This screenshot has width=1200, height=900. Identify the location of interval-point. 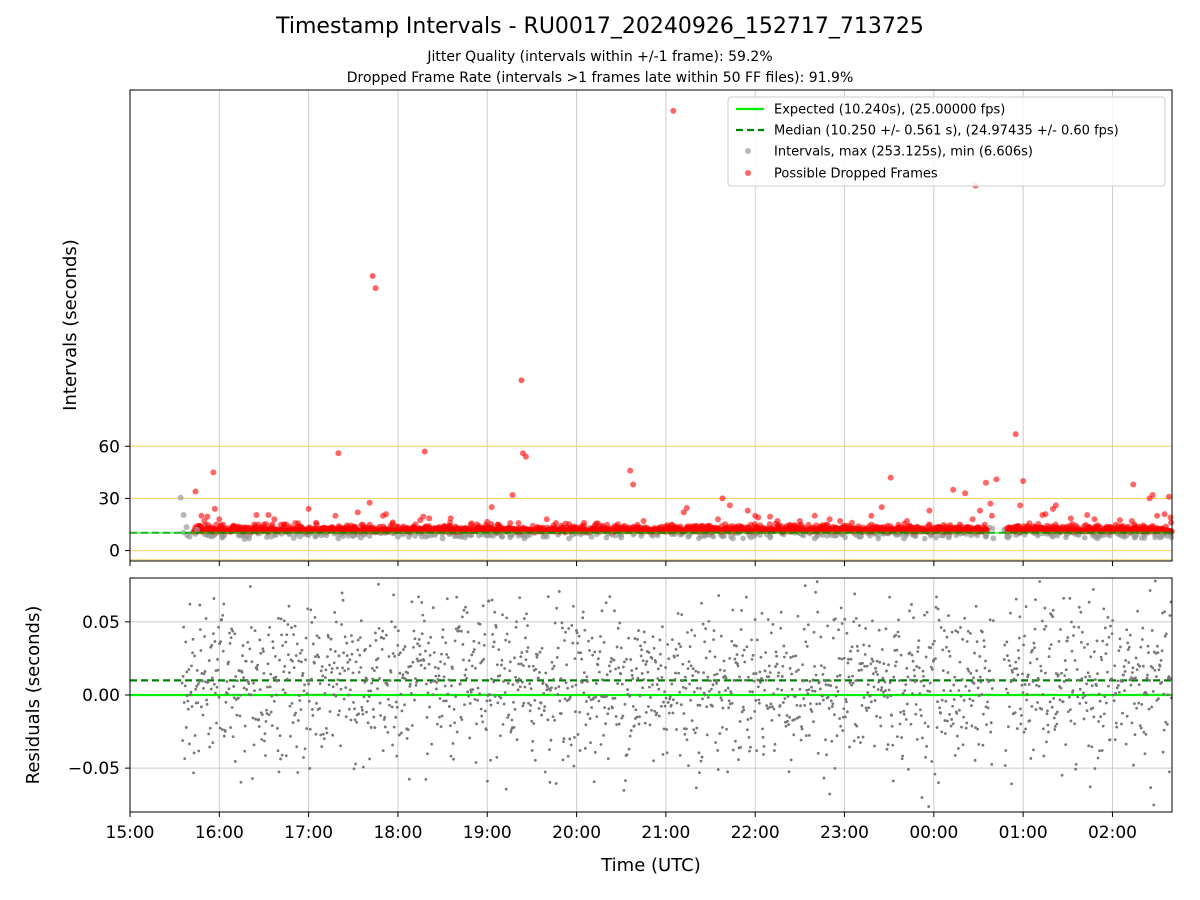
(569, 538).